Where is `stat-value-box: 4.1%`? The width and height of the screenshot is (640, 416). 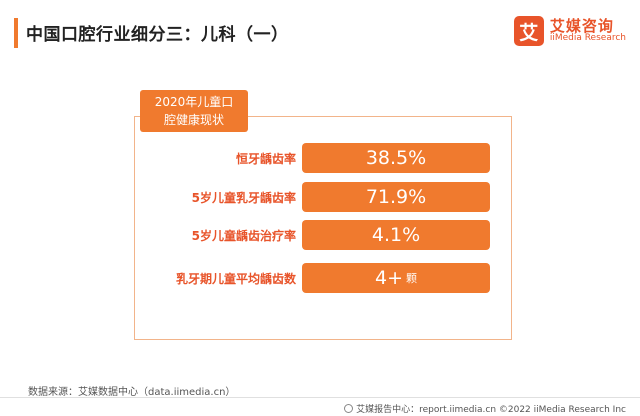
stat-value-box: 4.1% is located at coordinates (396, 235).